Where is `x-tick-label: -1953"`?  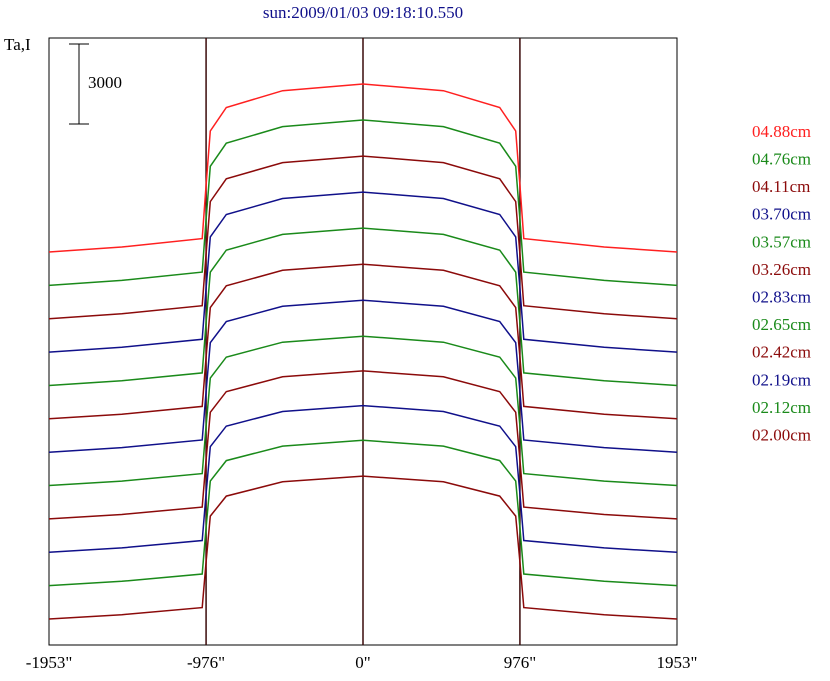
x-tick-label: -1953" is located at coordinates (49, 662).